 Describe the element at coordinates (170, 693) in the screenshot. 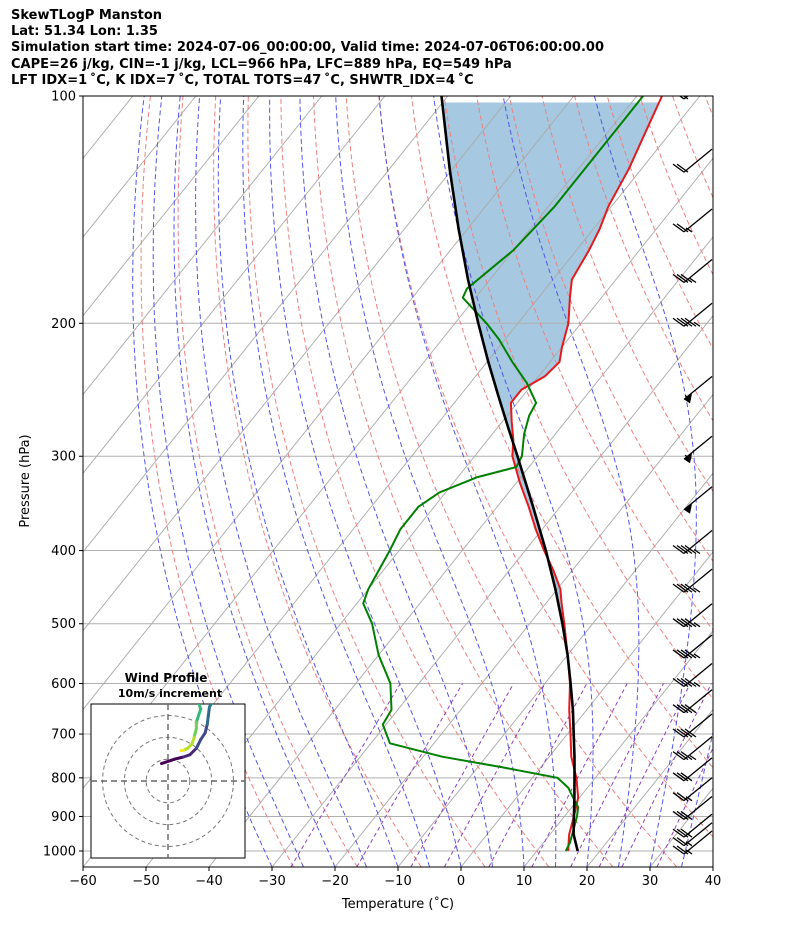

I see `hodograph-subtitle: 10m/s increment` at that location.